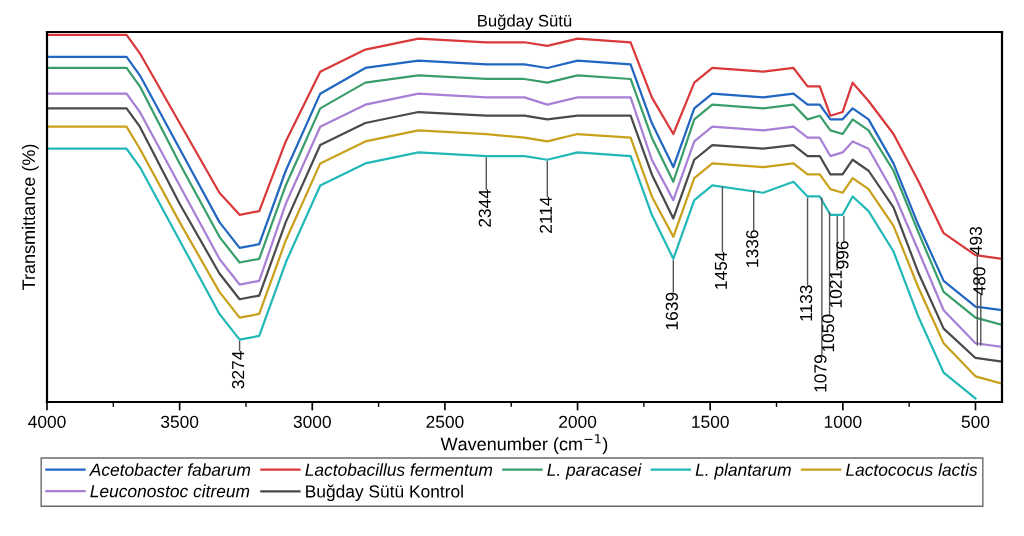  Describe the element at coordinates (169, 469) in the screenshot. I see `legend-label: Acetobacter fabarum` at that location.